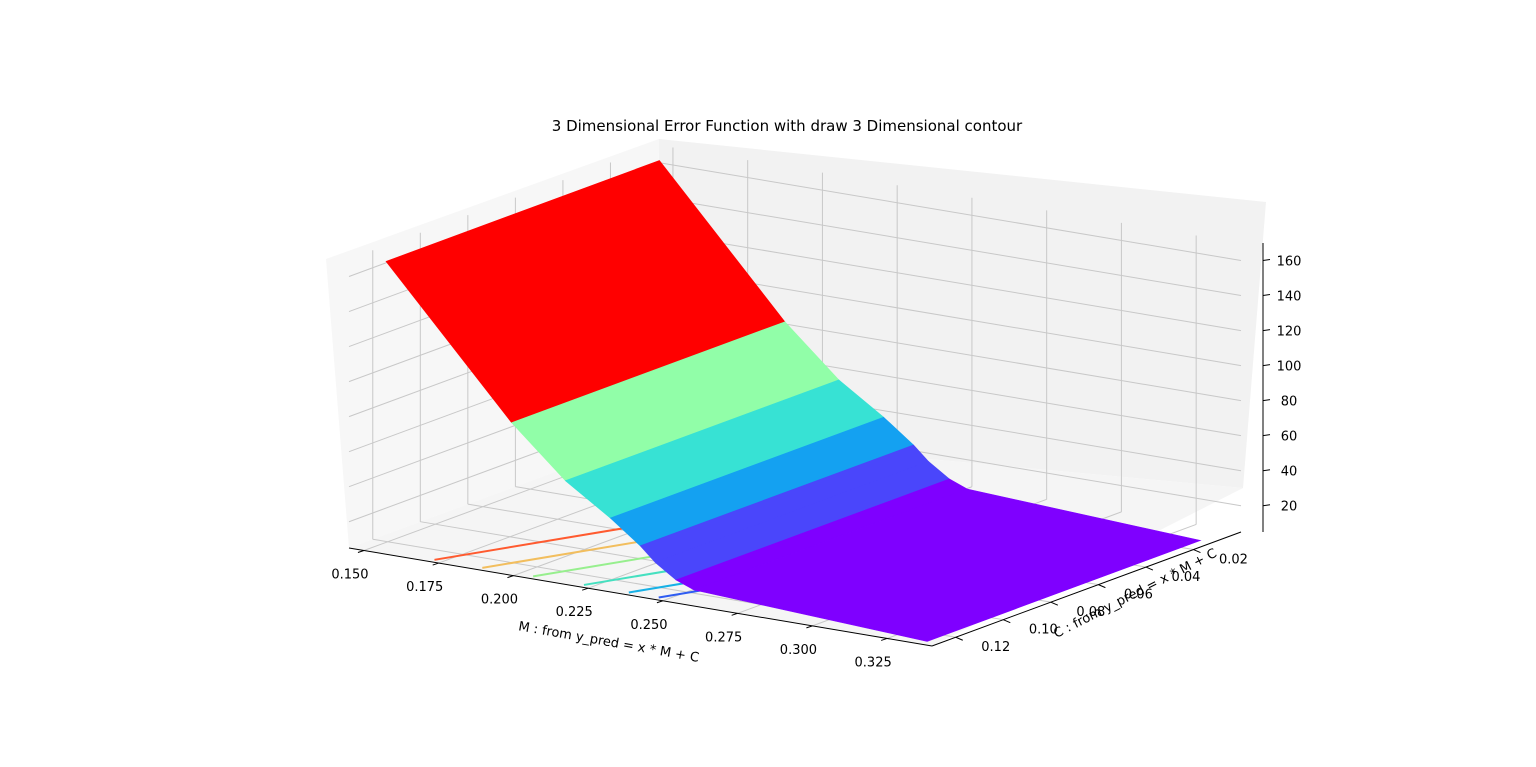 The height and width of the screenshot is (767, 1536). I want to click on y-tick-label: 0.04, so click(1185, 577).